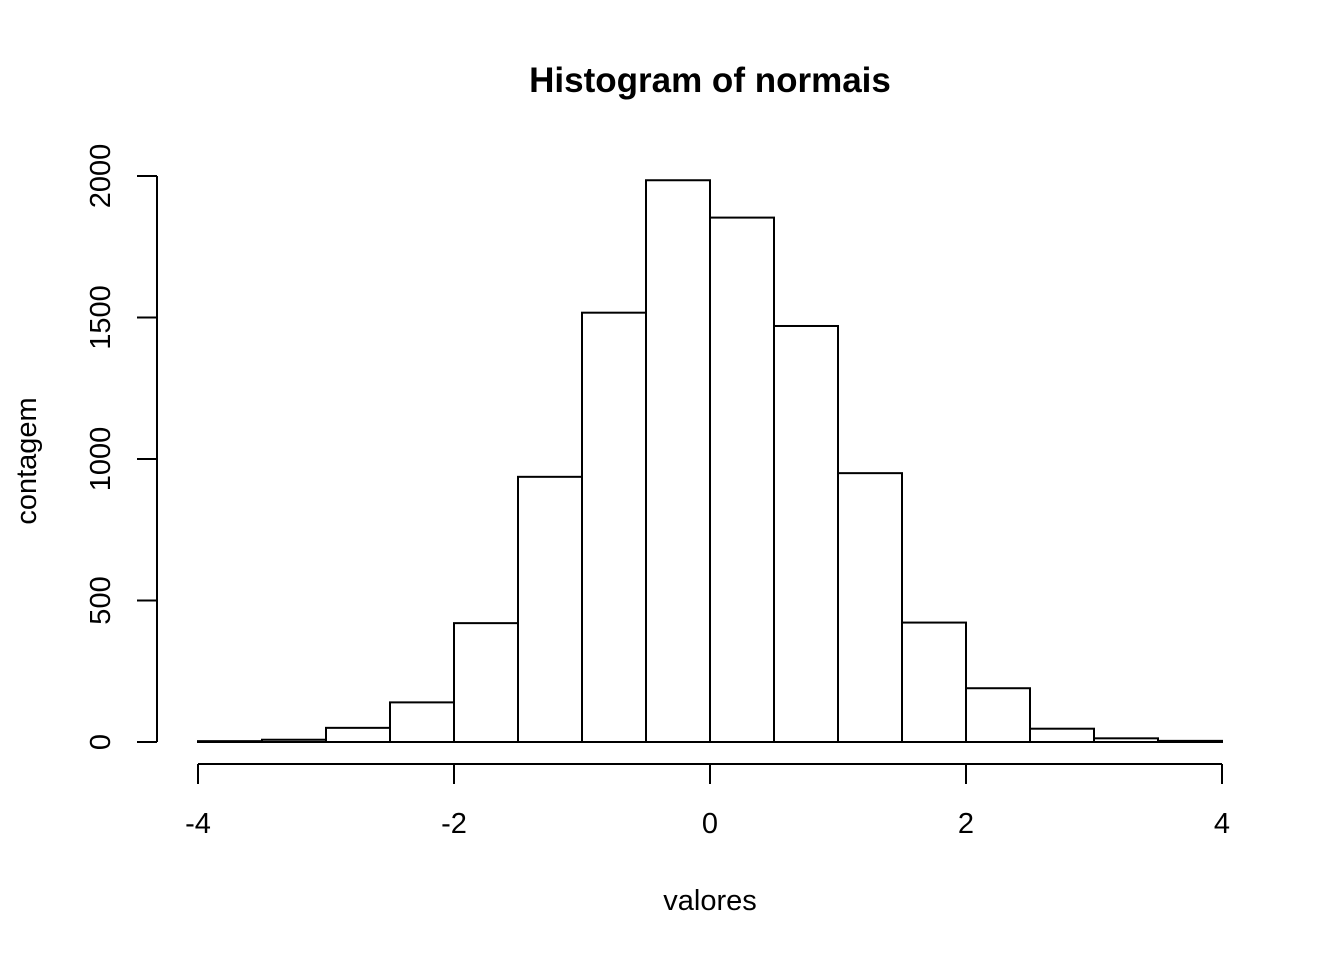  Describe the element at coordinates (710, 901) in the screenshot. I see `x-axis-label: valores` at that location.